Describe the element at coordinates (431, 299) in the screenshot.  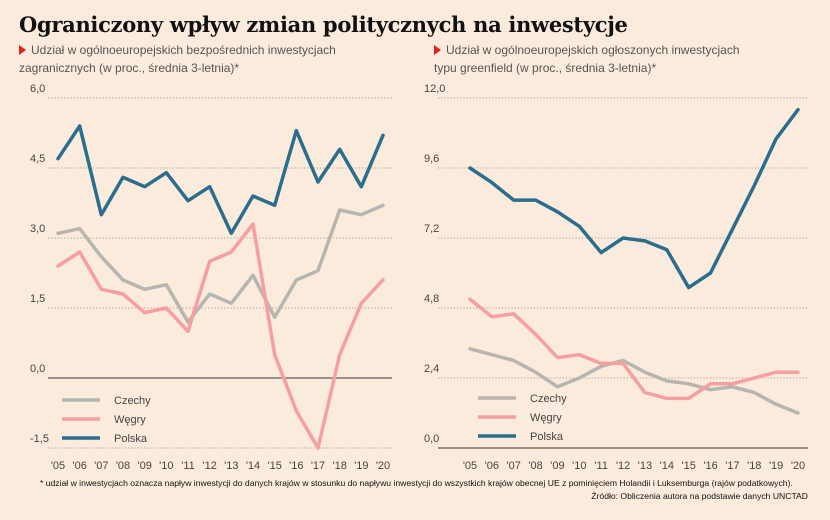
I see `y-tick-label: 4,8` at that location.